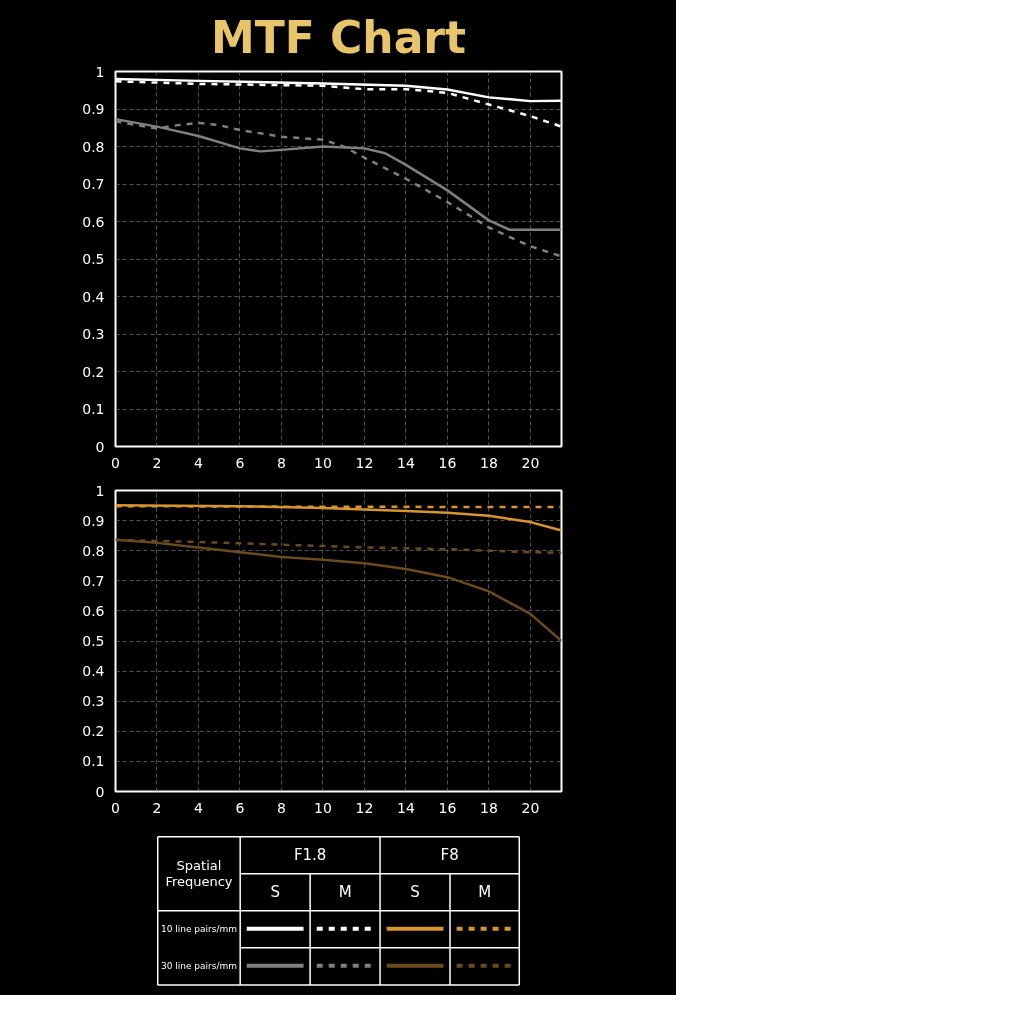  What do you see at coordinates (199, 928) in the screenshot?
I see `text: 10 line pairs/mm` at bounding box center [199, 928].